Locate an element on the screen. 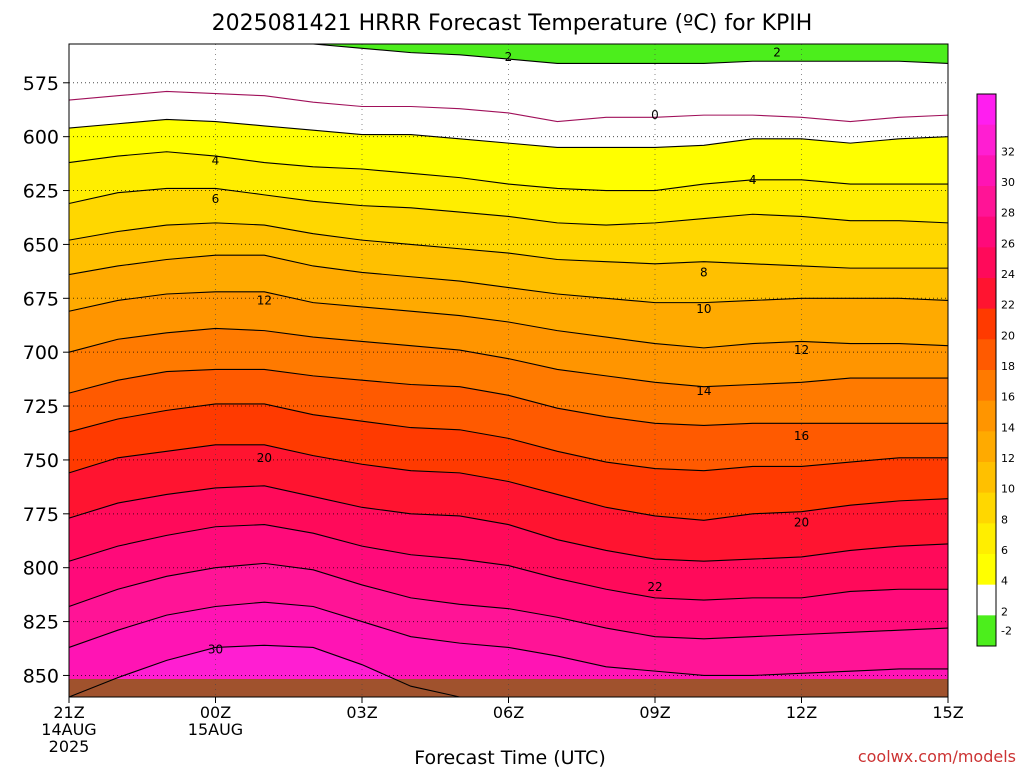  colorbar-label: 6 is located at coordinates (1004, 550).